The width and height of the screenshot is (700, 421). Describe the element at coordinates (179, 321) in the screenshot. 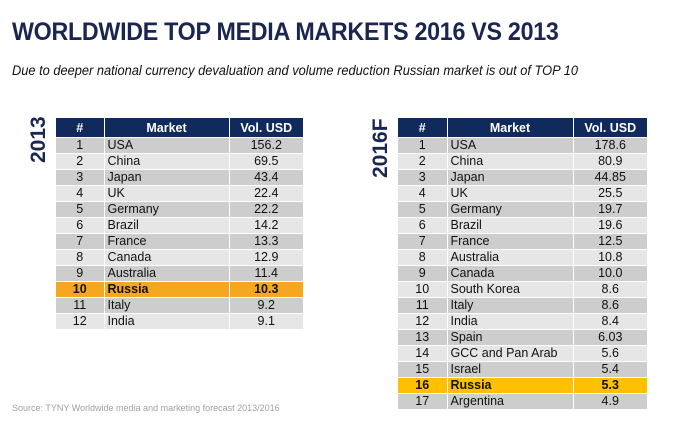

I see `table-row: 12 India 9.1` at that location.